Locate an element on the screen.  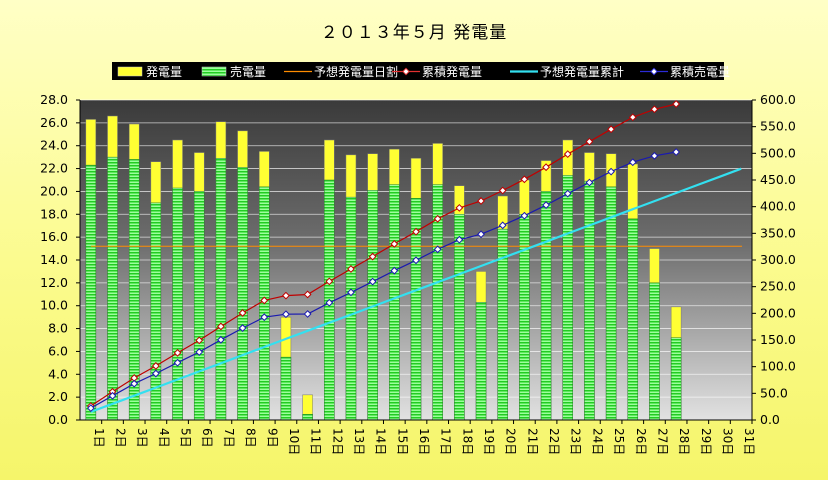
y-left-tick-label: 2.0 is located at coordinates (58, 396).